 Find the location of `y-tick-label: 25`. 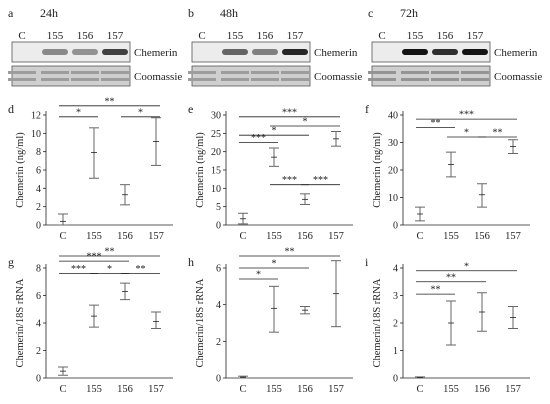

y-tick-label: 25 is located at coordinates (216, 134).